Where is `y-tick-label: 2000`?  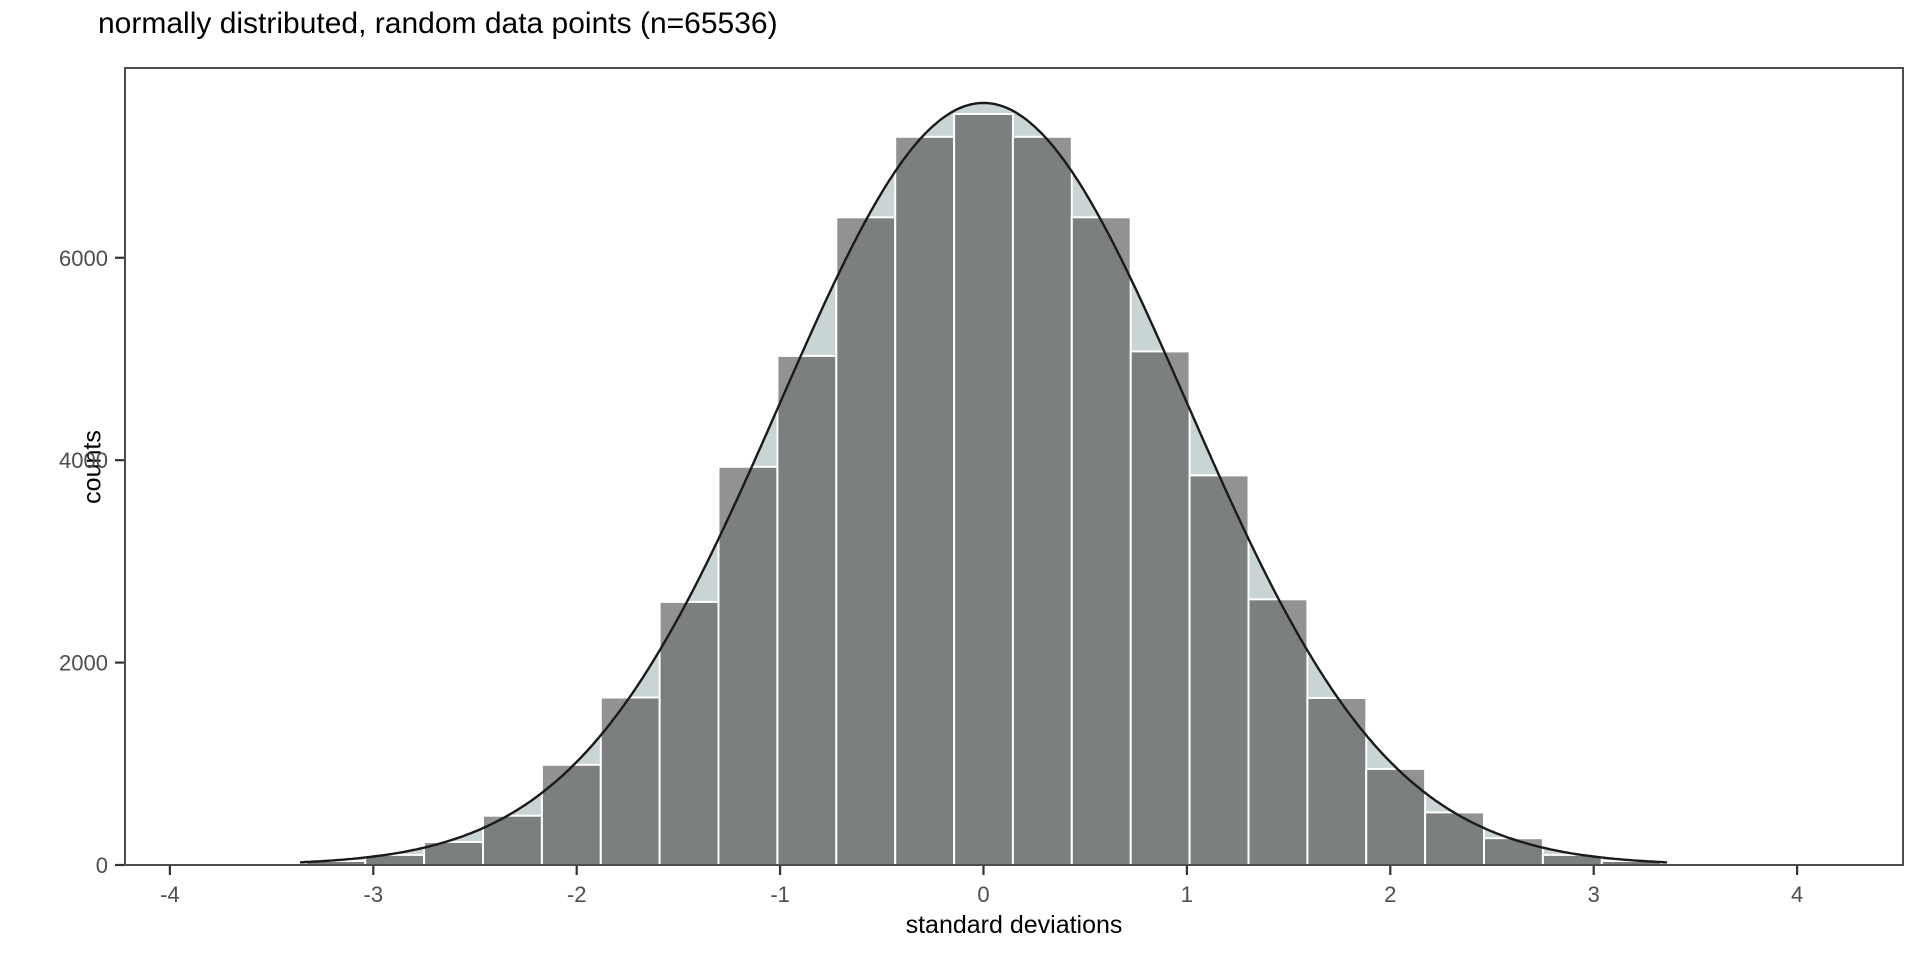
y-tick-label: 2000 is located at coordinates (83, 663).